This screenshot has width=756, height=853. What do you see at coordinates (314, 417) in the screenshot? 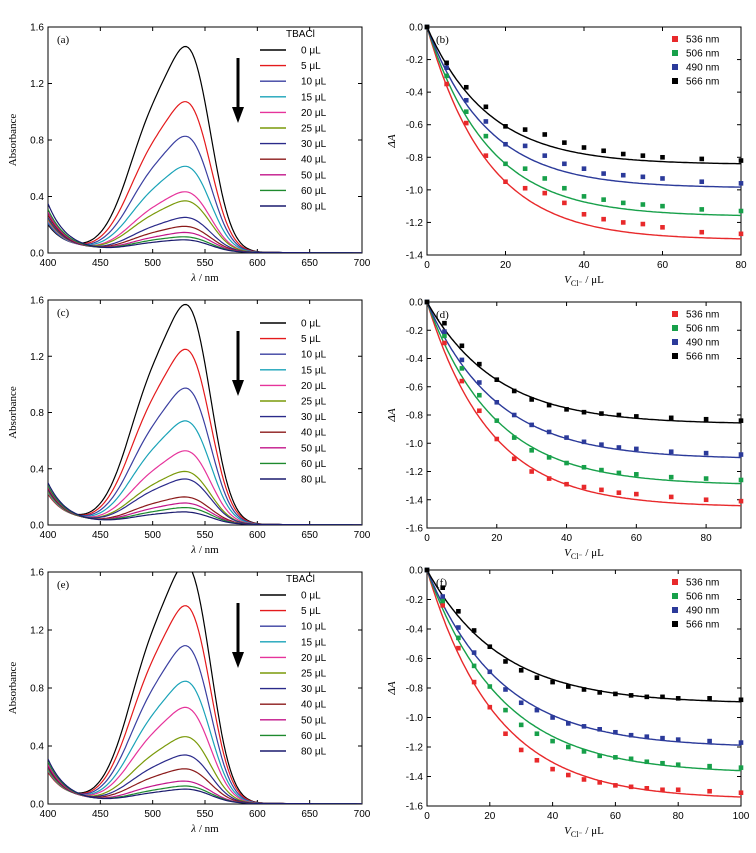
I see `legend-label: 30 μL` at bounding box center [314, 417].